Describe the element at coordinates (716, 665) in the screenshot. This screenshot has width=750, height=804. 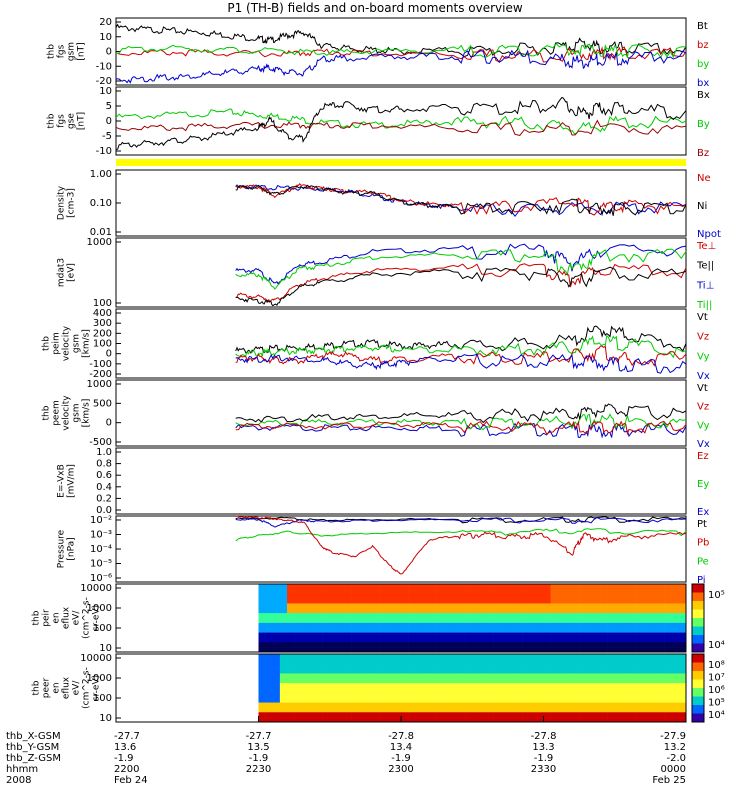
I see `colorbar-tick-peer: 10⁸` at that location.